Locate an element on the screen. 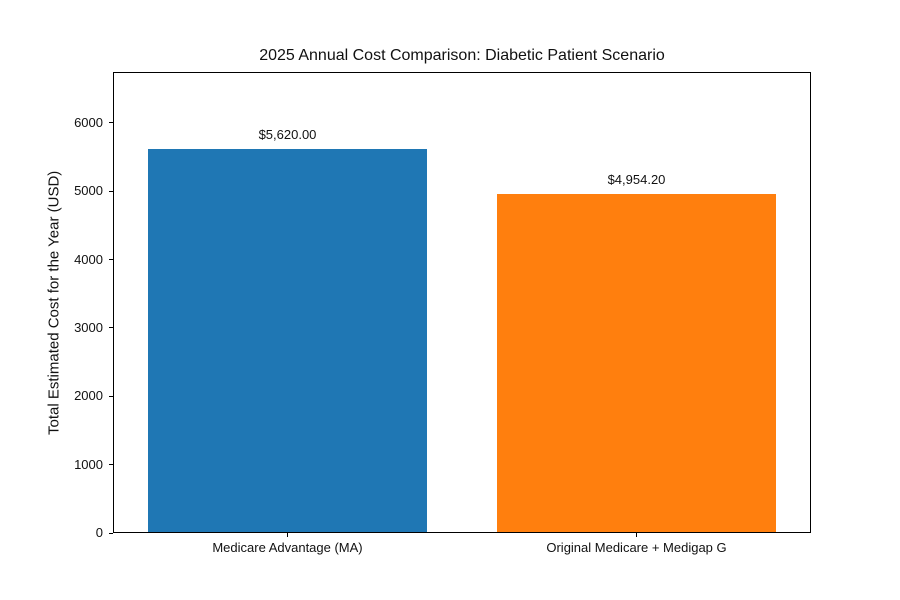 This screenshot has height=600, width=900. y-tick-label: 5000 is located at coordinates (88, 191).